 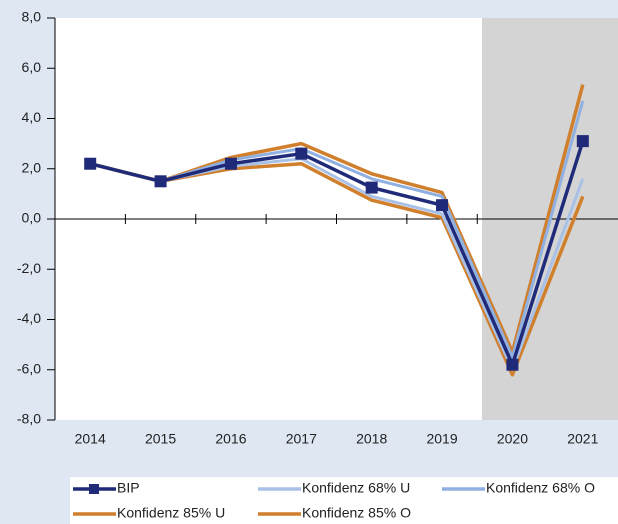 What do you see at coordinates (441, 439) in the screenshot?
I see `x-tick-label: 2019` at bounding box center [441, 439].